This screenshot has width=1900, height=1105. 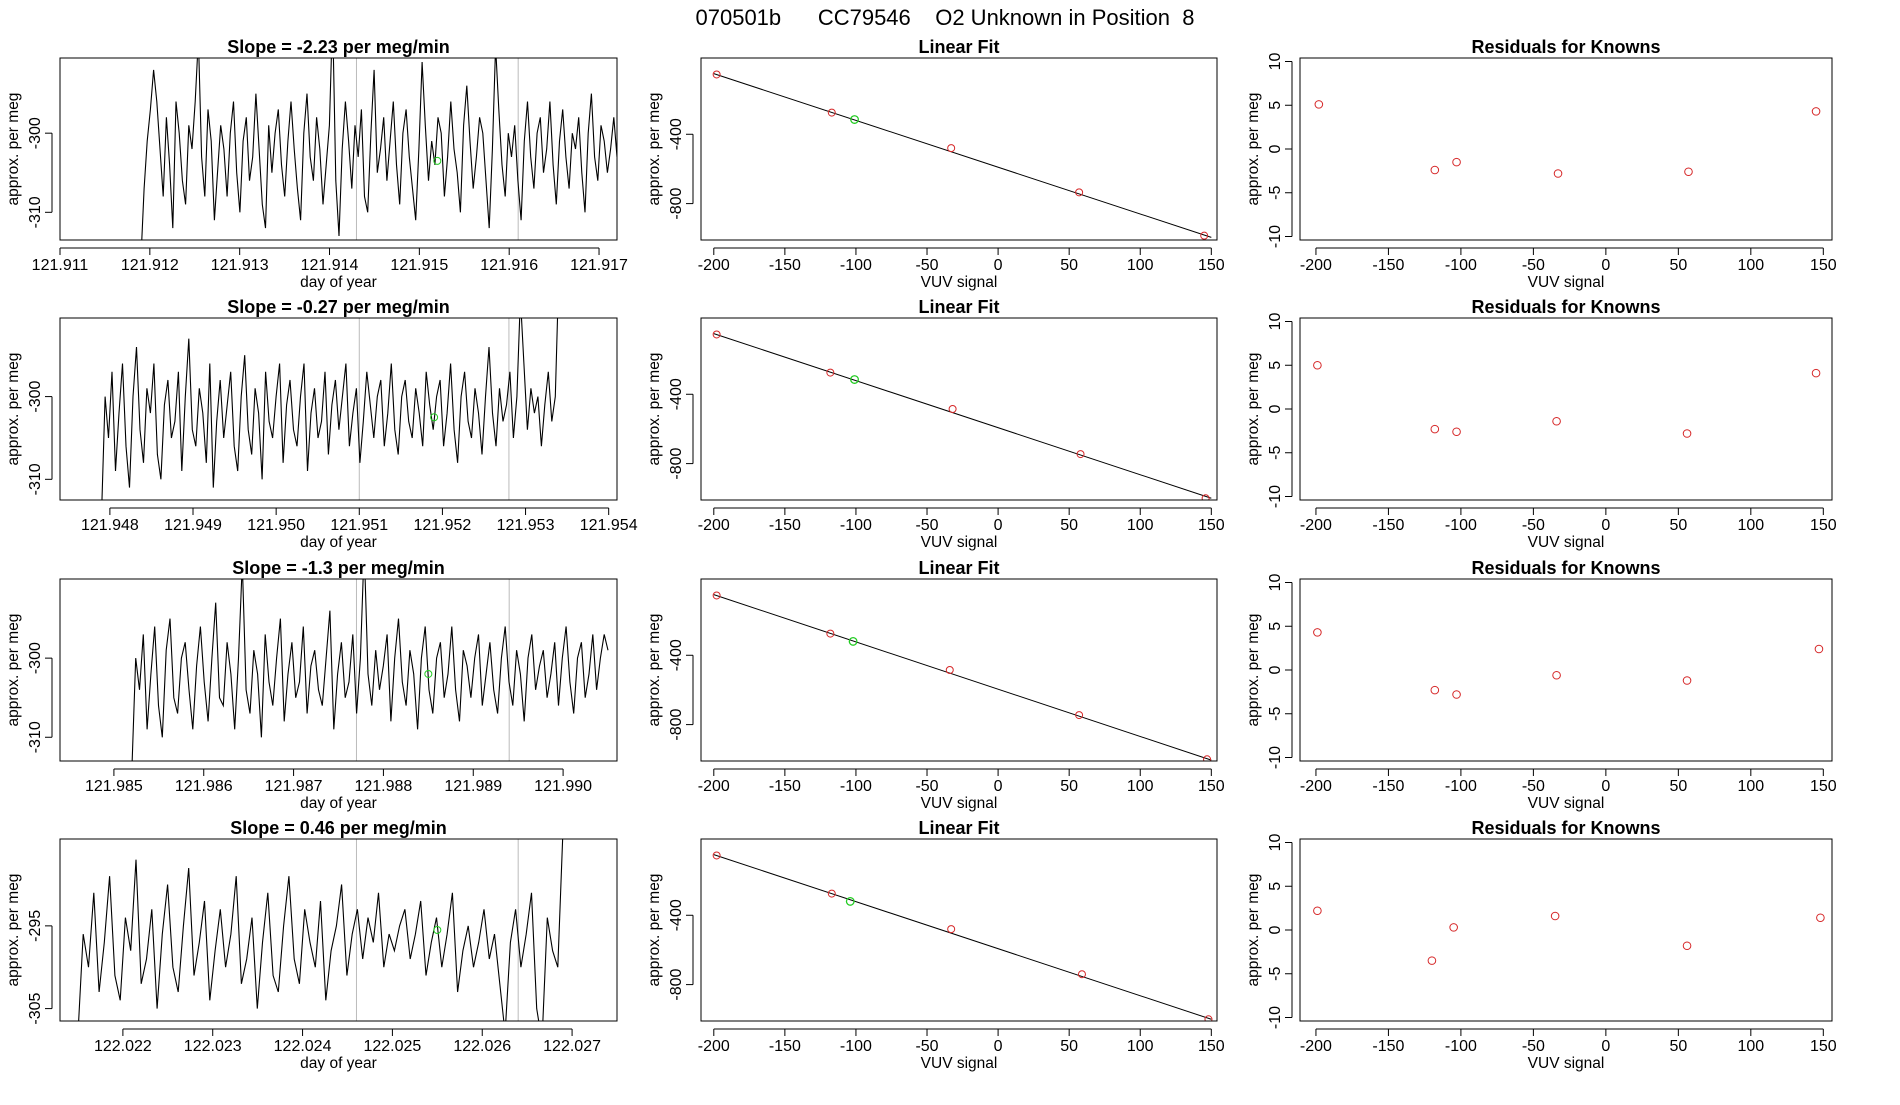 I want to click on x-tick-label: 121.913, so click(x=240, y=265).